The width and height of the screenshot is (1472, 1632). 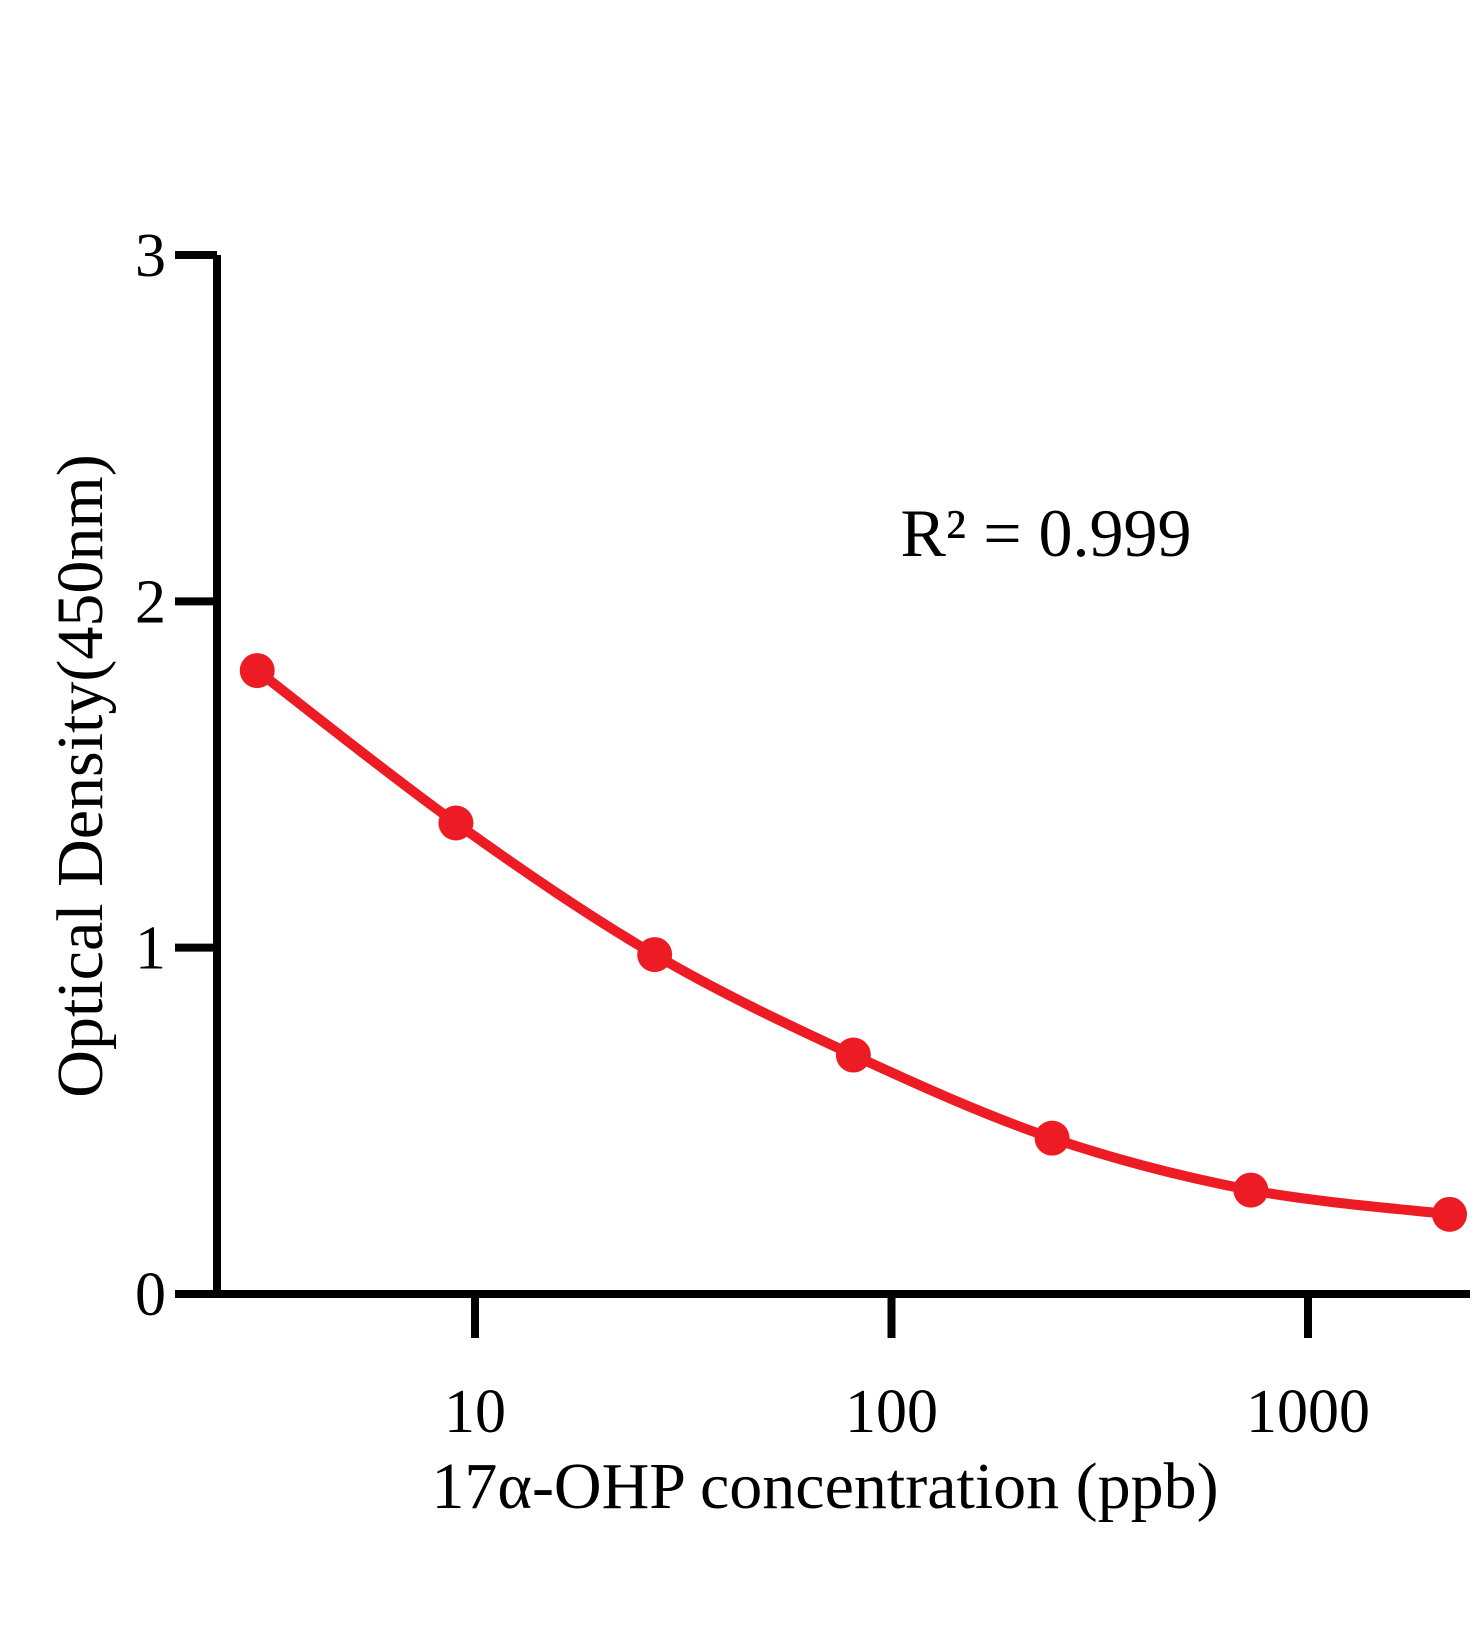 What do you see at coordinates (150, 256) in the screenshot?
I see `y-tick-label: 3` at bounding box center [150, 256].